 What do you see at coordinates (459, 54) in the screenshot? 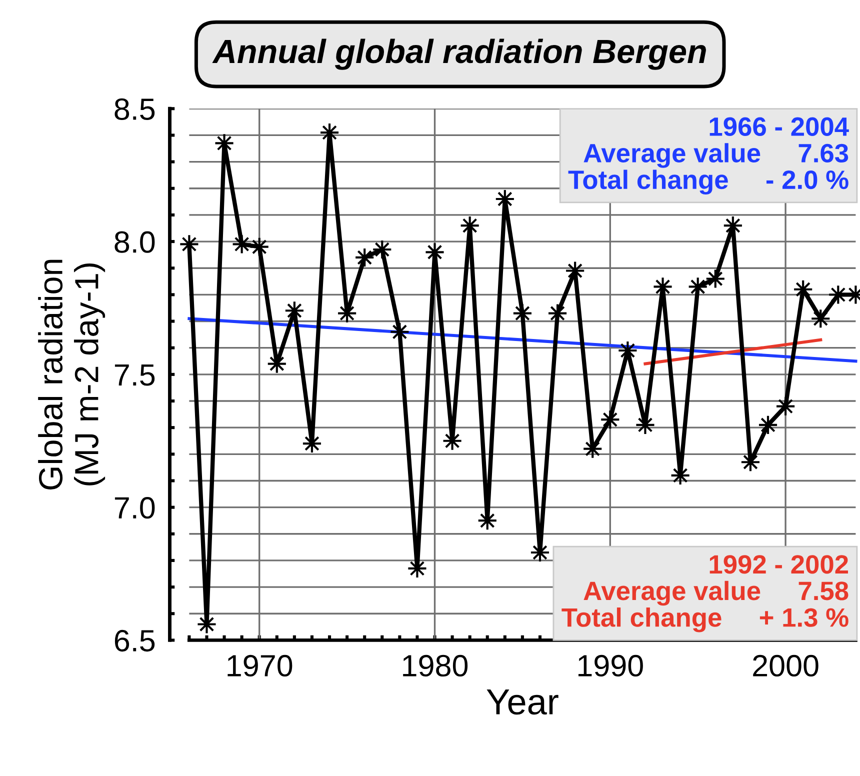
I see `chart-title: Annual global radiation Bergen` at bounding box center [459, 54].